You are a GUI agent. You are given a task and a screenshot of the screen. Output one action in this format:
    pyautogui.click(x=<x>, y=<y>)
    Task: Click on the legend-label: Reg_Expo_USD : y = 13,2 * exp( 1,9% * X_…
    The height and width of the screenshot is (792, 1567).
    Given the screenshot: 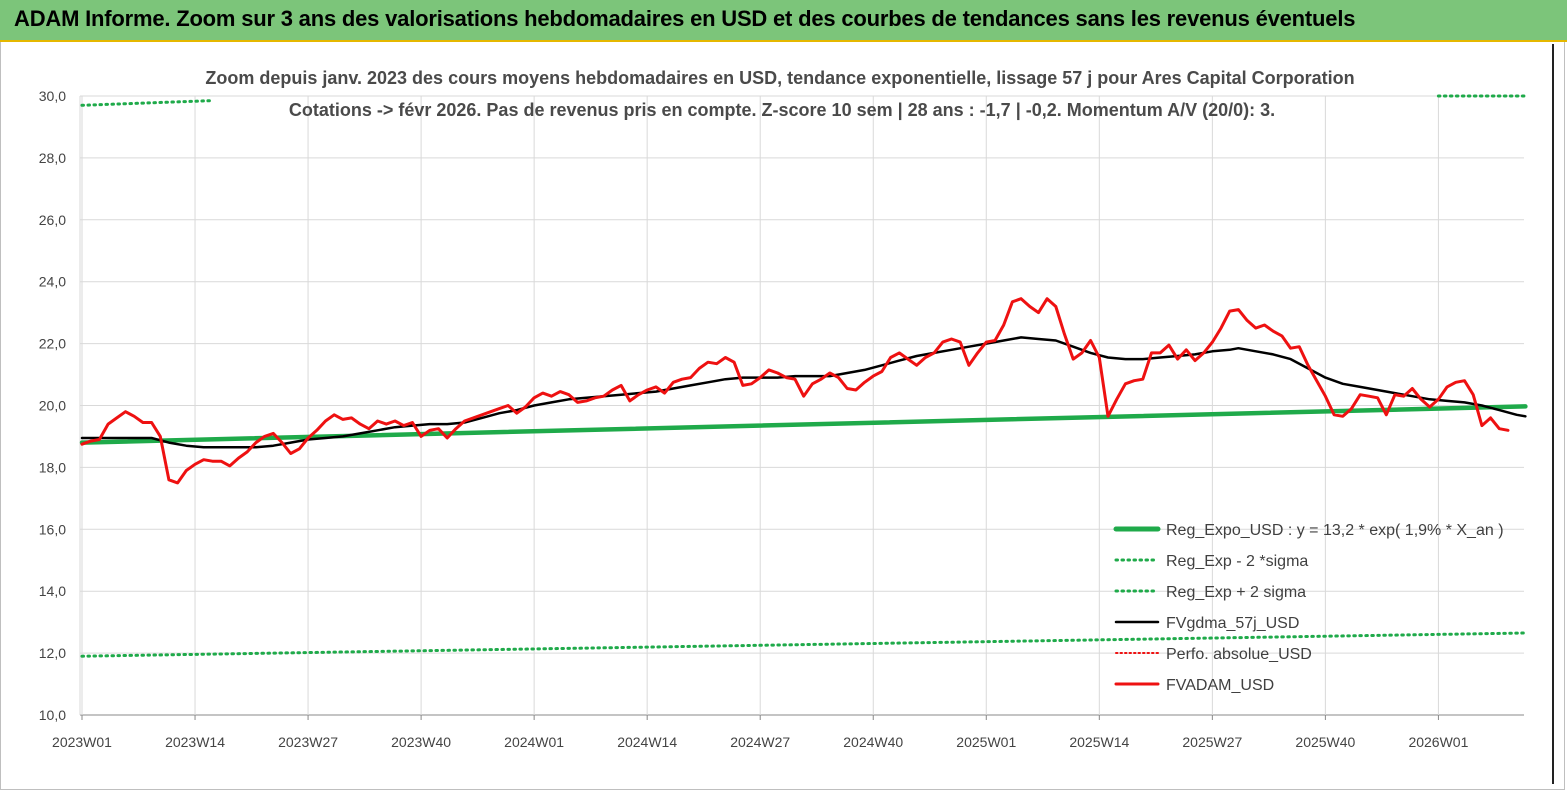 What is the action you would take?
    pyautogui.click(x=1335, y=530)
    